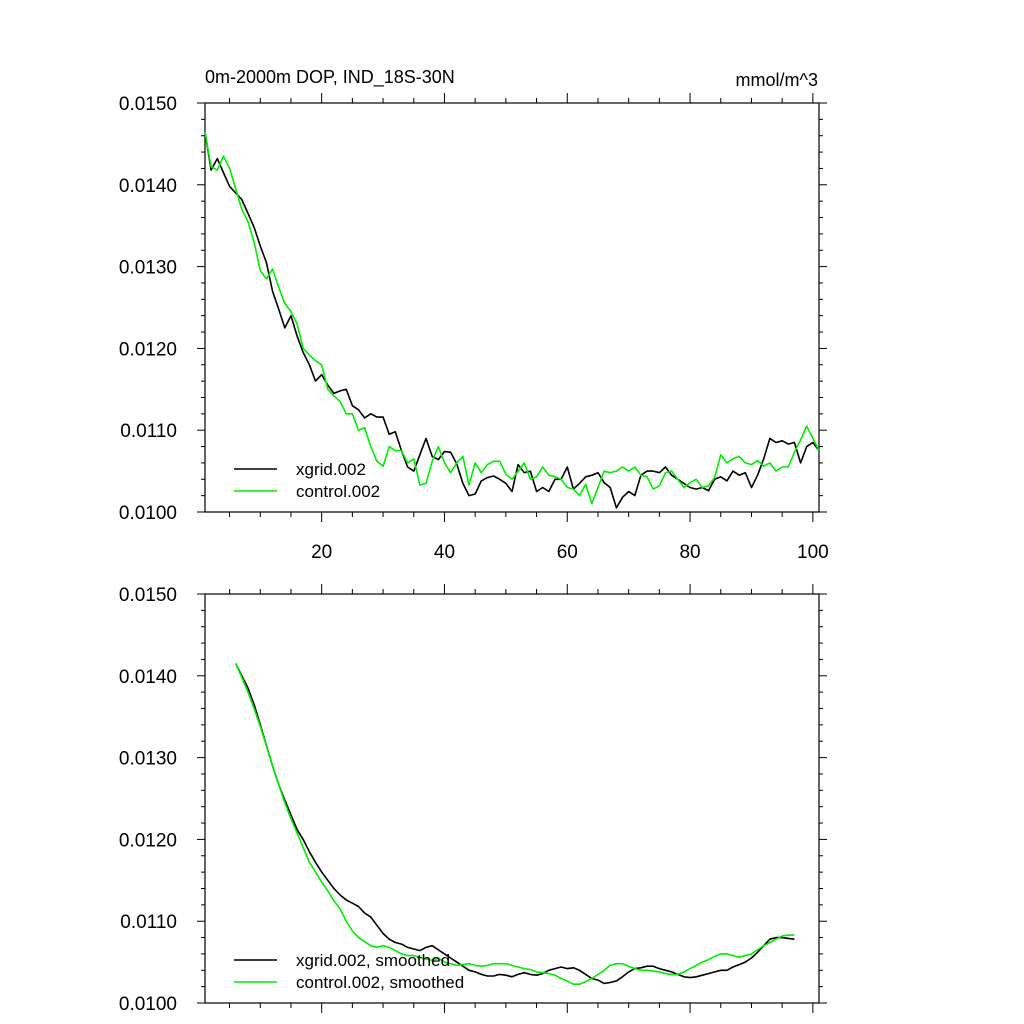 The height and width of the screenshot is (1024, 1024). Describe the element at coordinates (444, 552) in the screenshot. I see `x-tick-label: 40` at that location.